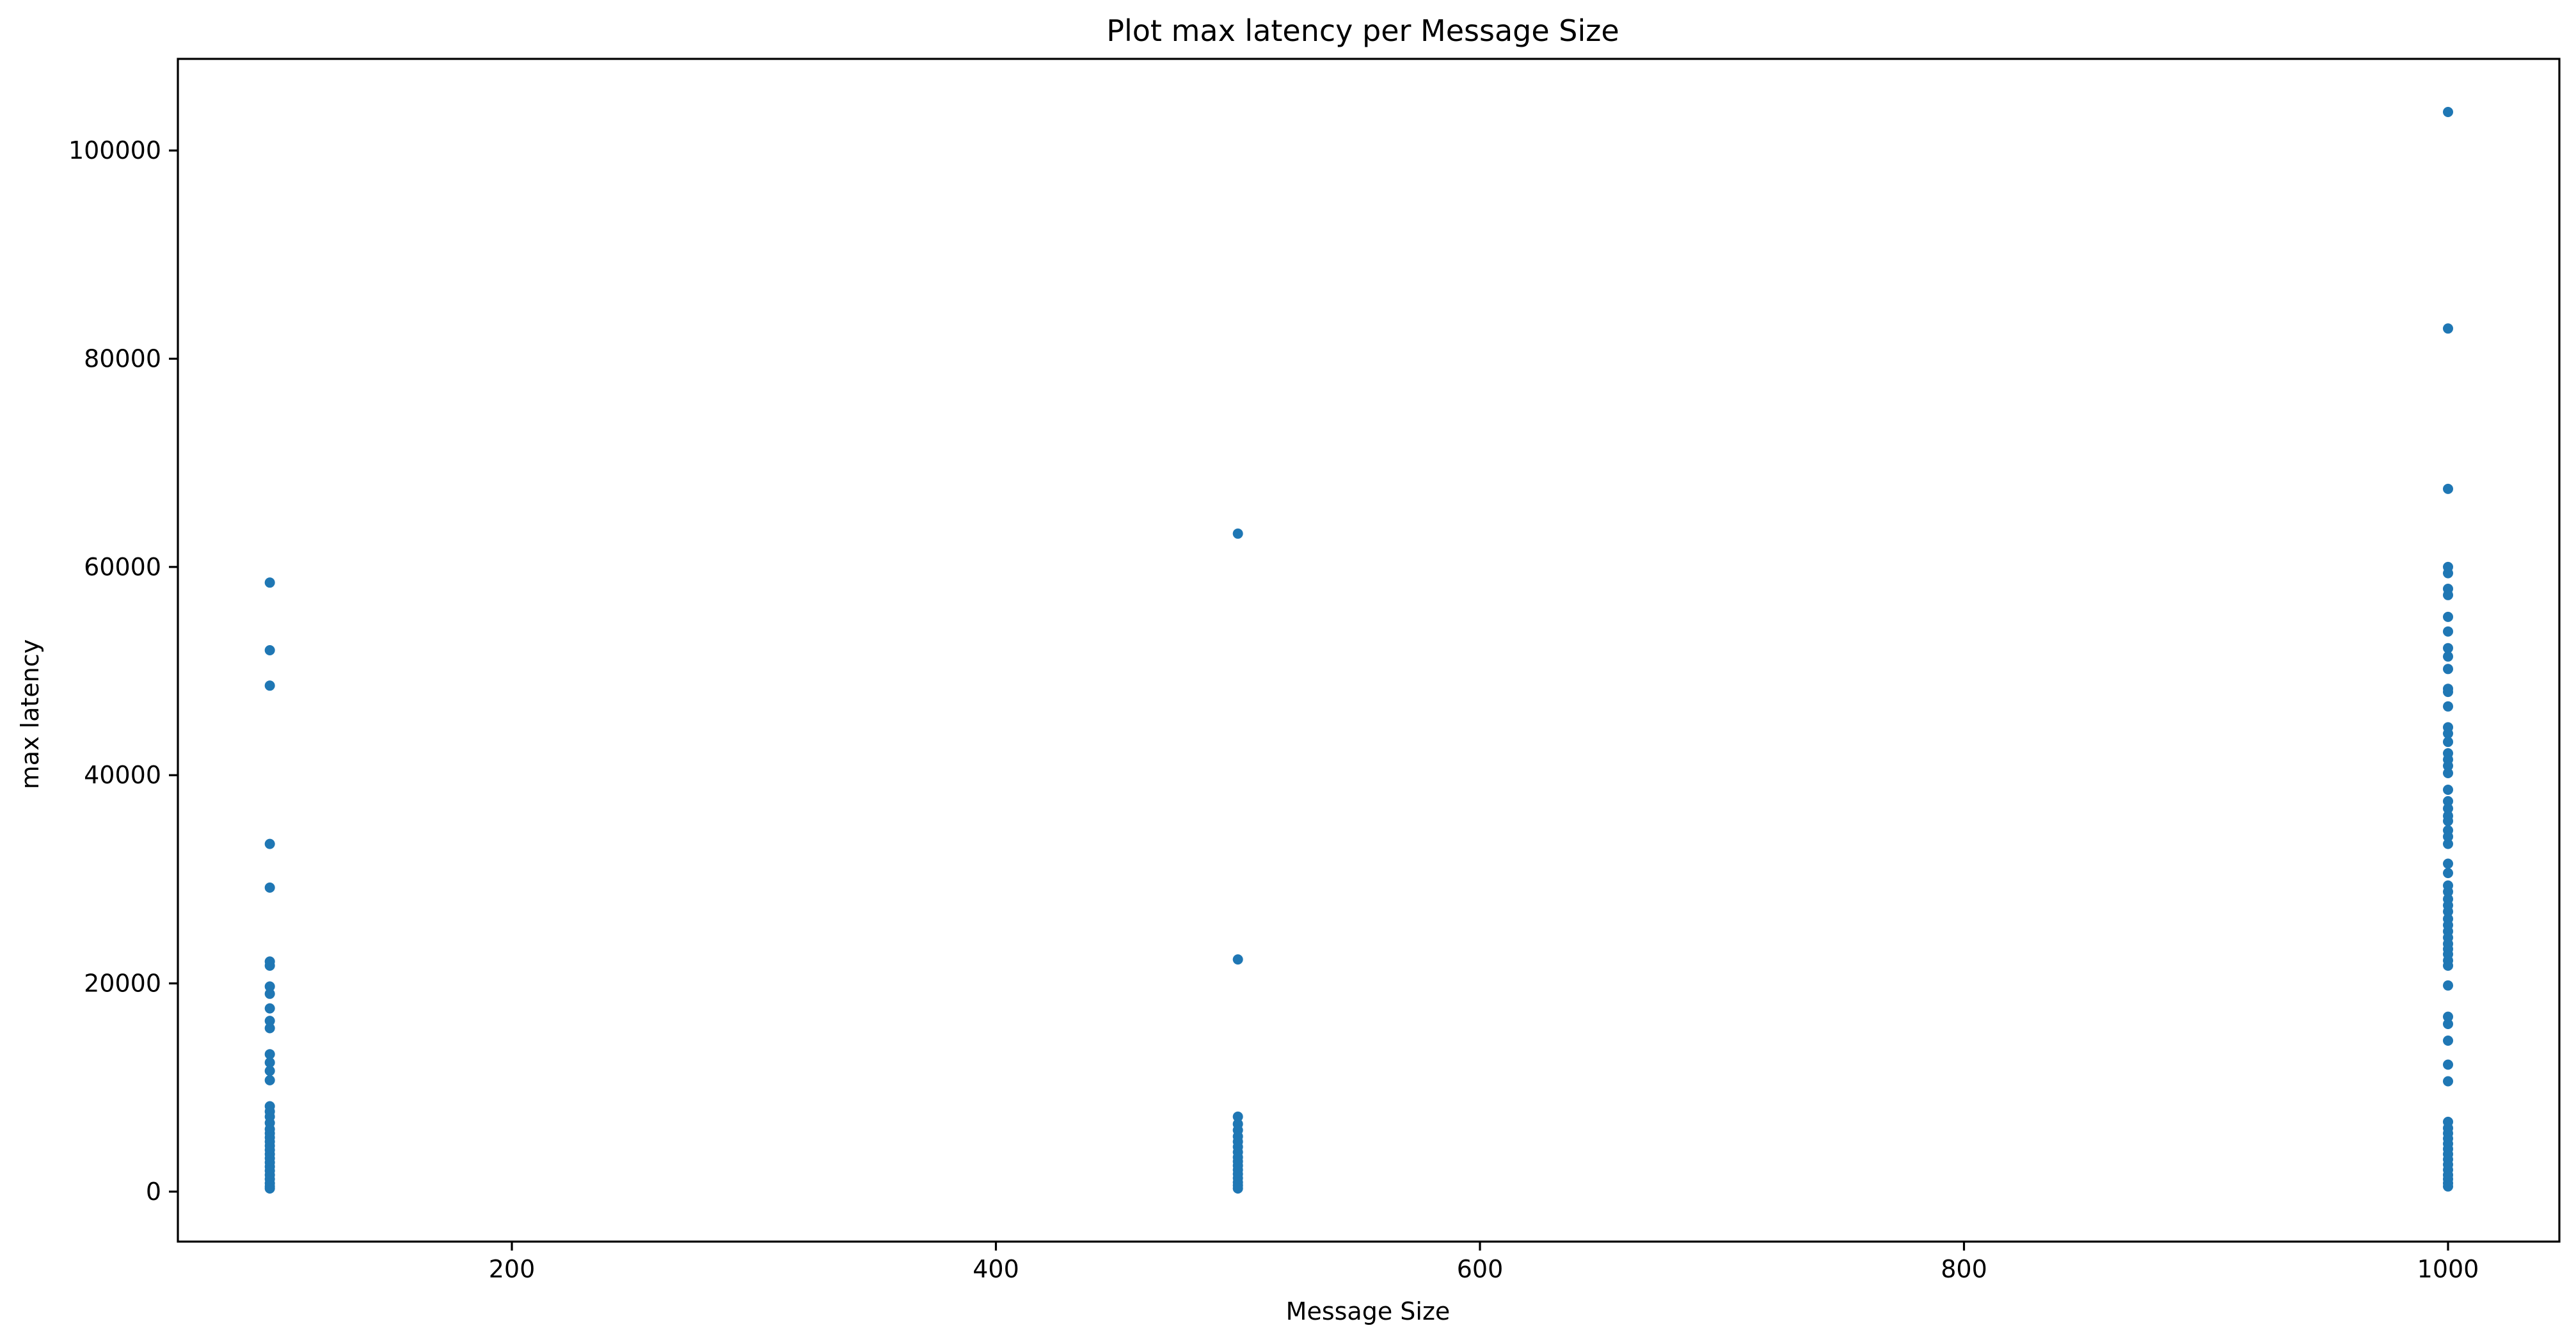 This screenshot has width=2576, height=1344. What do you see at coordinates (512, 1269) in the screenshot?
I see `x-tick-label: 200` at bounding box center [512, 1269].